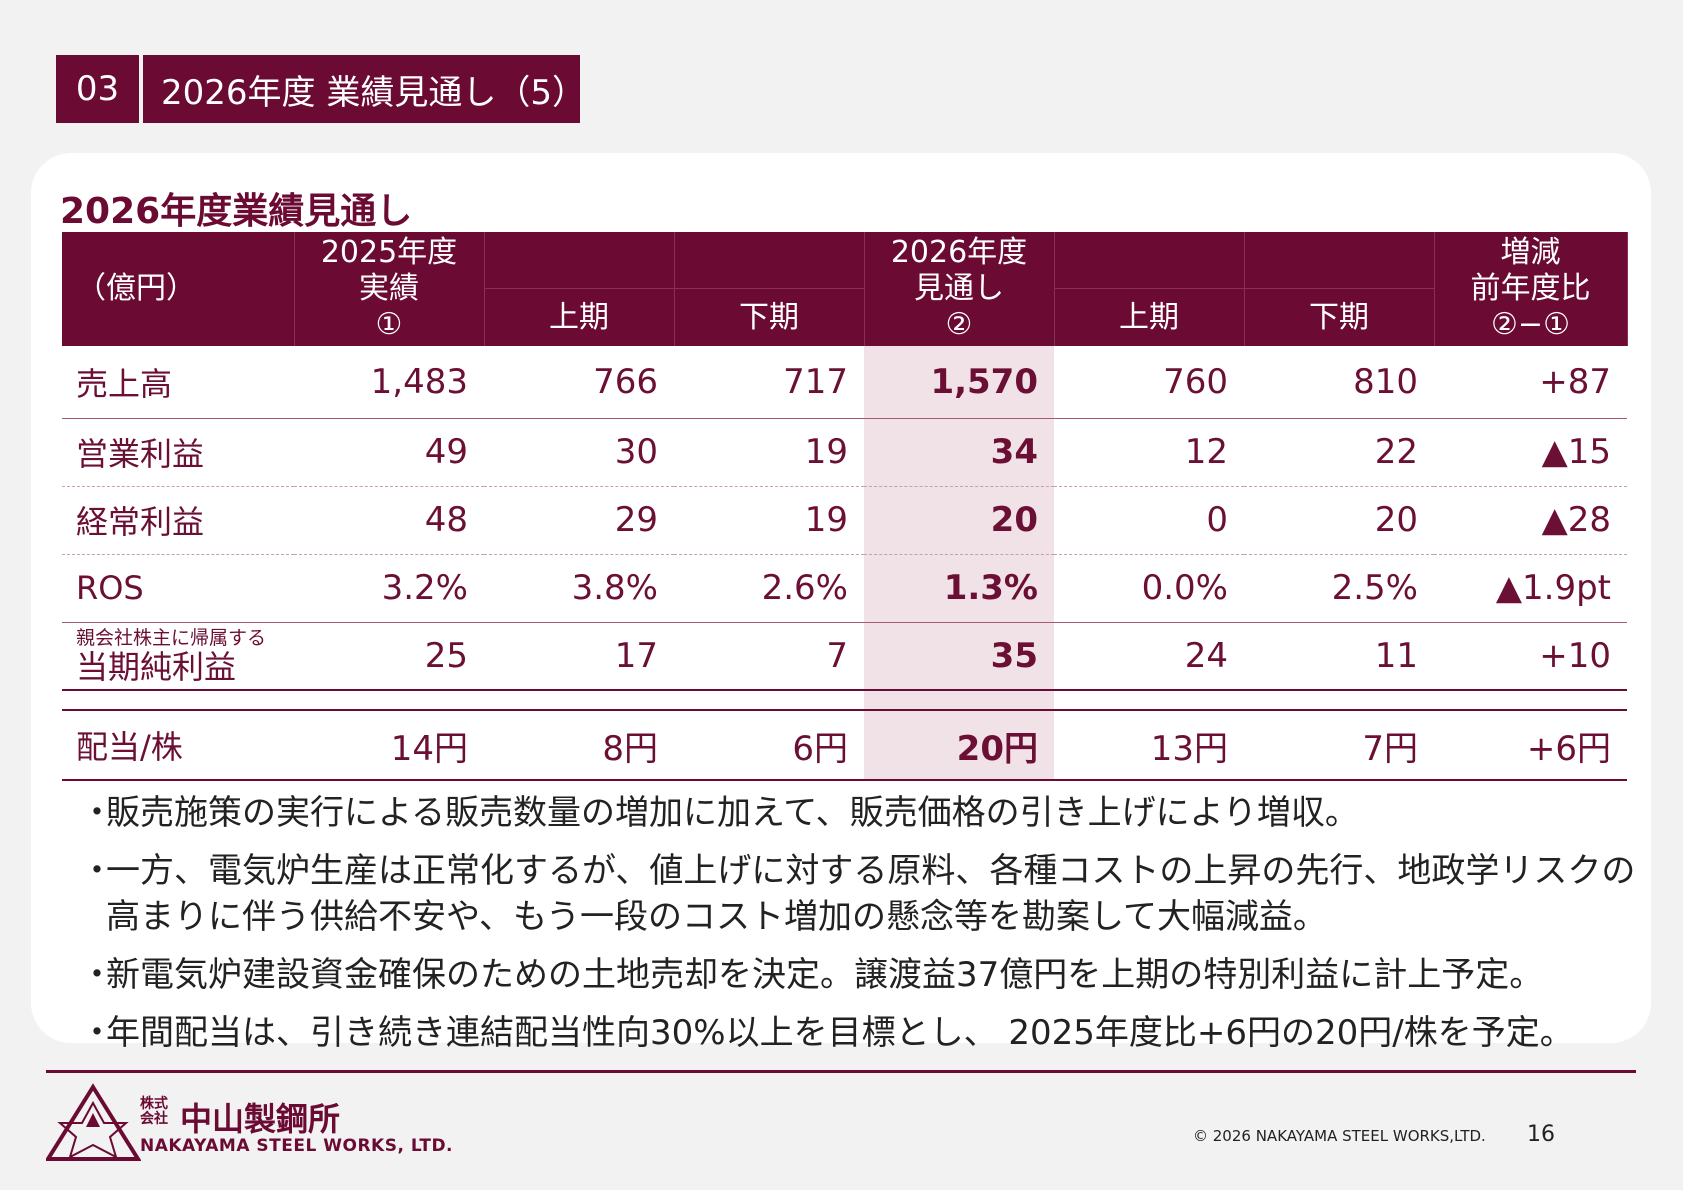 The image size is (1683, 1190). What do you see at coordinates (1149, 289) in the screenshot?
I see `col-header-fy2026-h1: 上期` at bounding box center [1149, 289].